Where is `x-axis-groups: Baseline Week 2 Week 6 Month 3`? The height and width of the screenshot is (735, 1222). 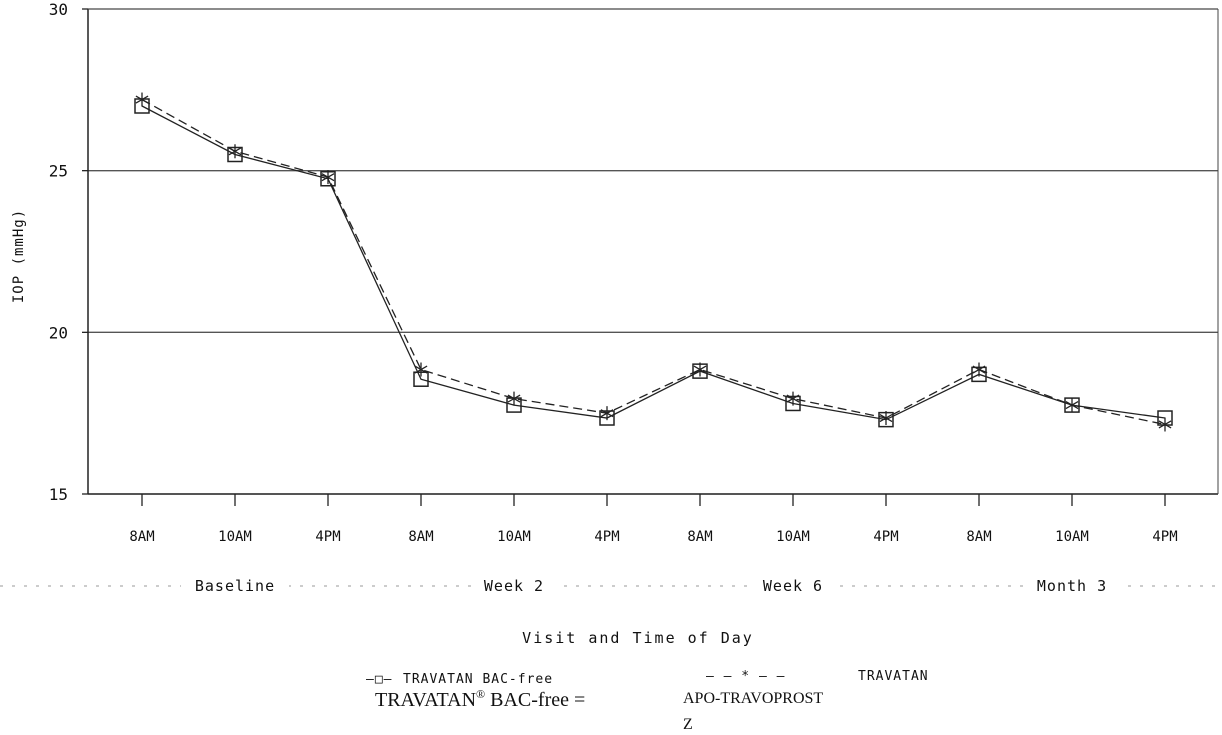
x-axis-groups: Baseline Week 2 Week 6 Month 3 is located at coordinates (611, 582).